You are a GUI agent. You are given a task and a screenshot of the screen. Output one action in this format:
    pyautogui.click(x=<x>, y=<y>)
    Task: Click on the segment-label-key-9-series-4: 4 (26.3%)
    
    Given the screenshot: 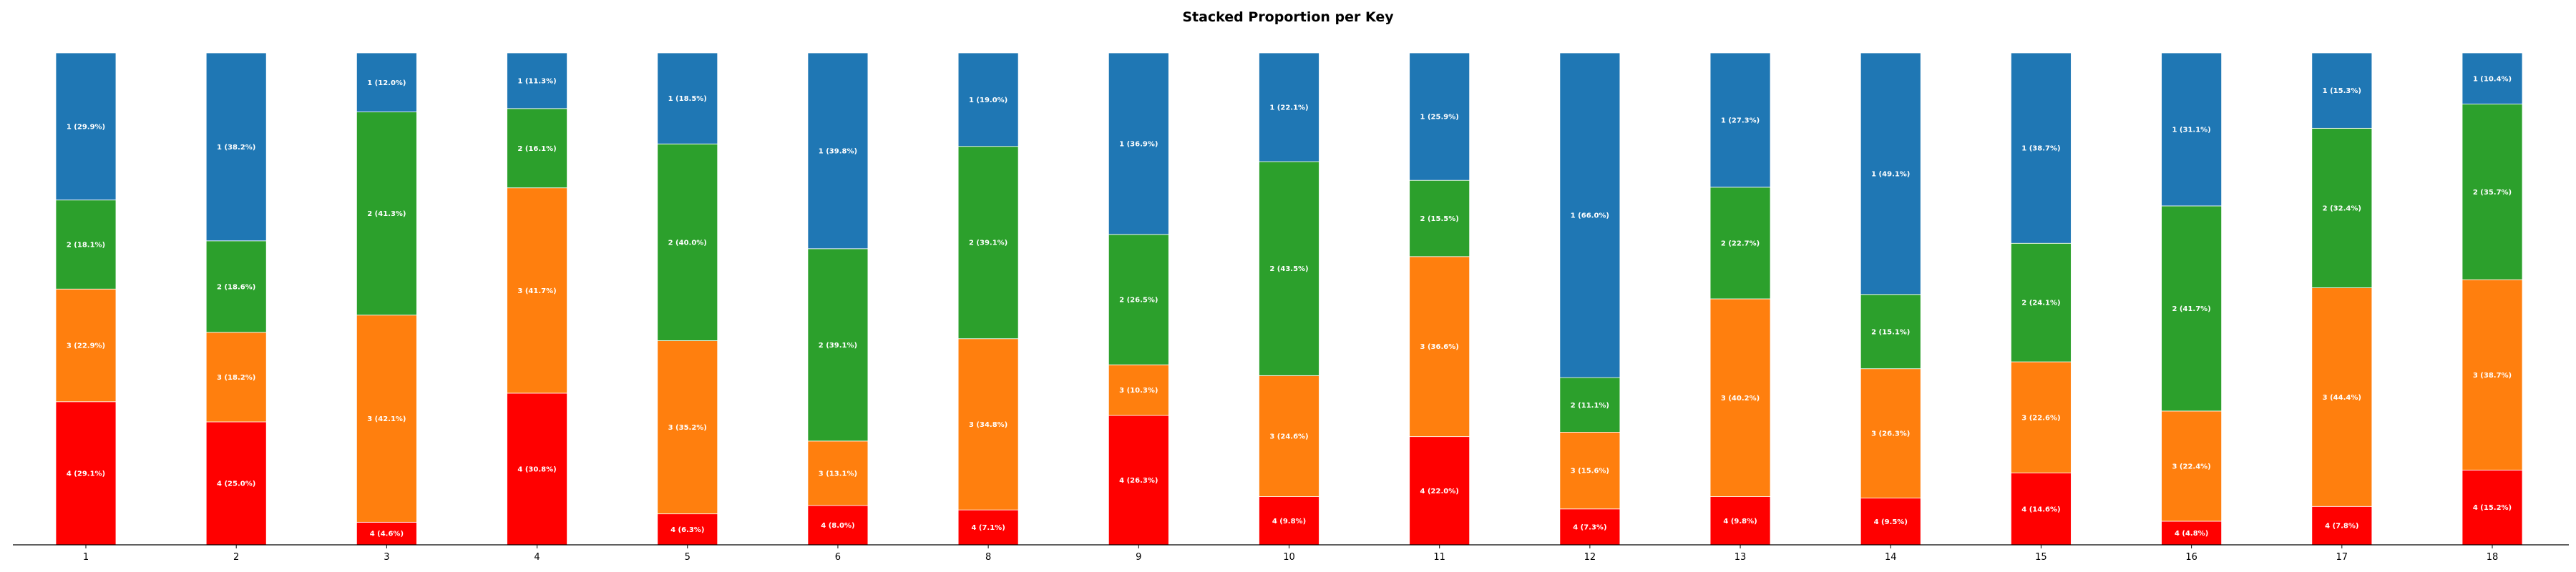 What is the action you would take?
    pyautogui.click(x=1138, y=481)
    